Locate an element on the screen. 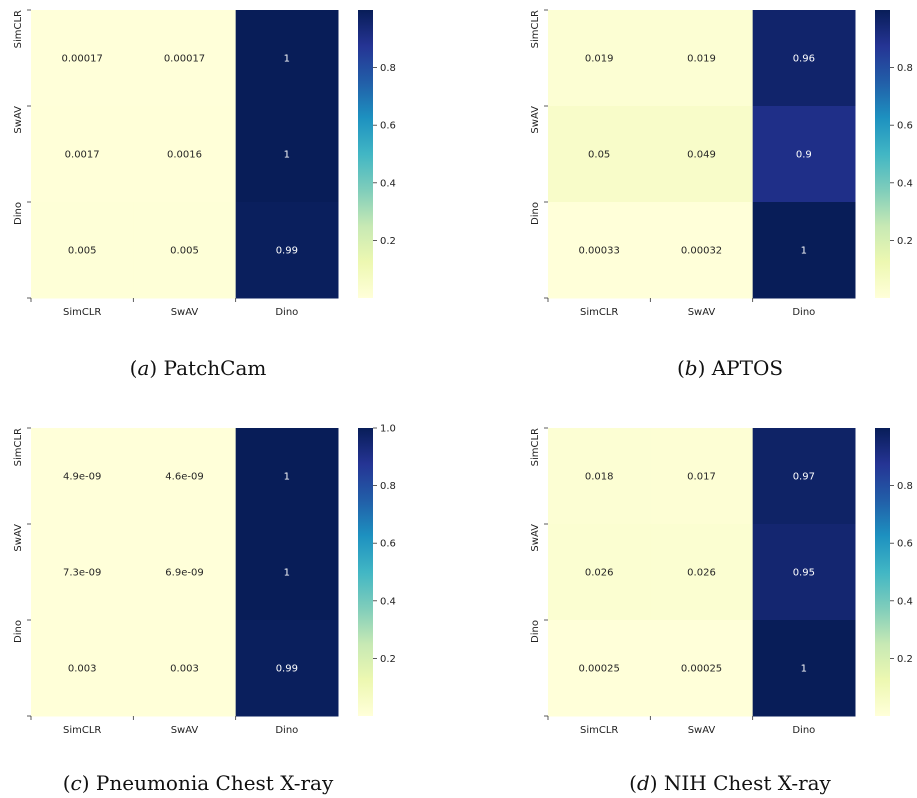  cell-label: 0.05 is located at coordinates (599, 155).